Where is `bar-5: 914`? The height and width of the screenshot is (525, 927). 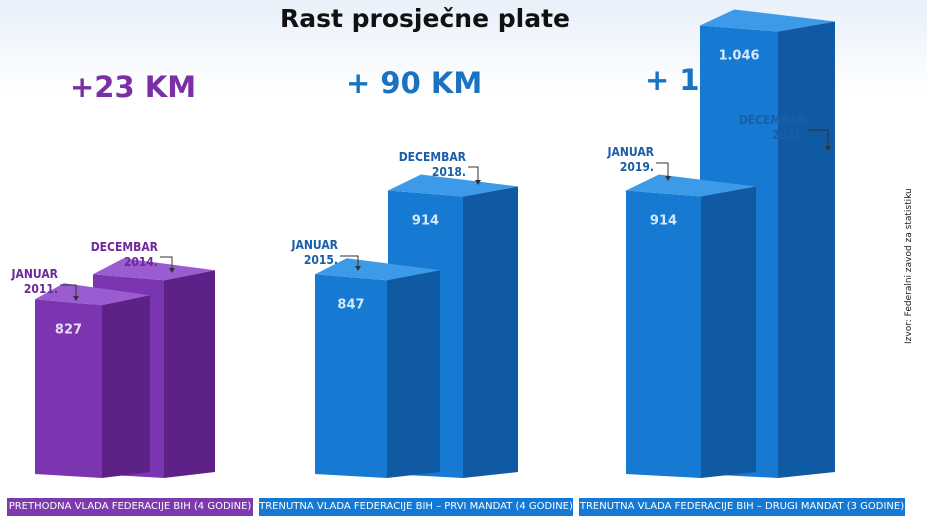
bar-5: 914 is located at coordinates (691, 326).